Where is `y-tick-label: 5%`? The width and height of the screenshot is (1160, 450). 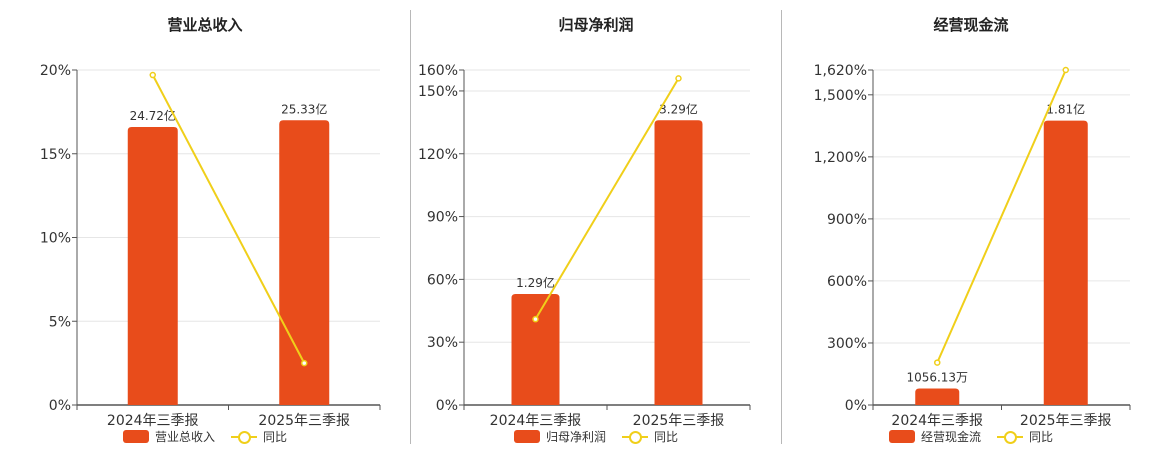
y-tick-label: 5% is located at coordinates (60, 322).